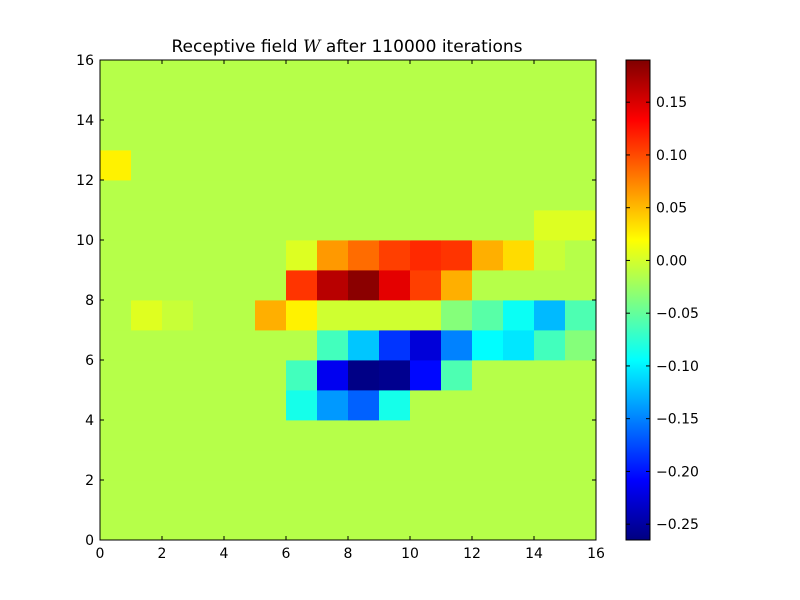 This screenshot has height=600, width=800. Describe the element at coordinates (677, 314) in the screenshot. I see `colorbar-tick-label: −0.05` at that location.